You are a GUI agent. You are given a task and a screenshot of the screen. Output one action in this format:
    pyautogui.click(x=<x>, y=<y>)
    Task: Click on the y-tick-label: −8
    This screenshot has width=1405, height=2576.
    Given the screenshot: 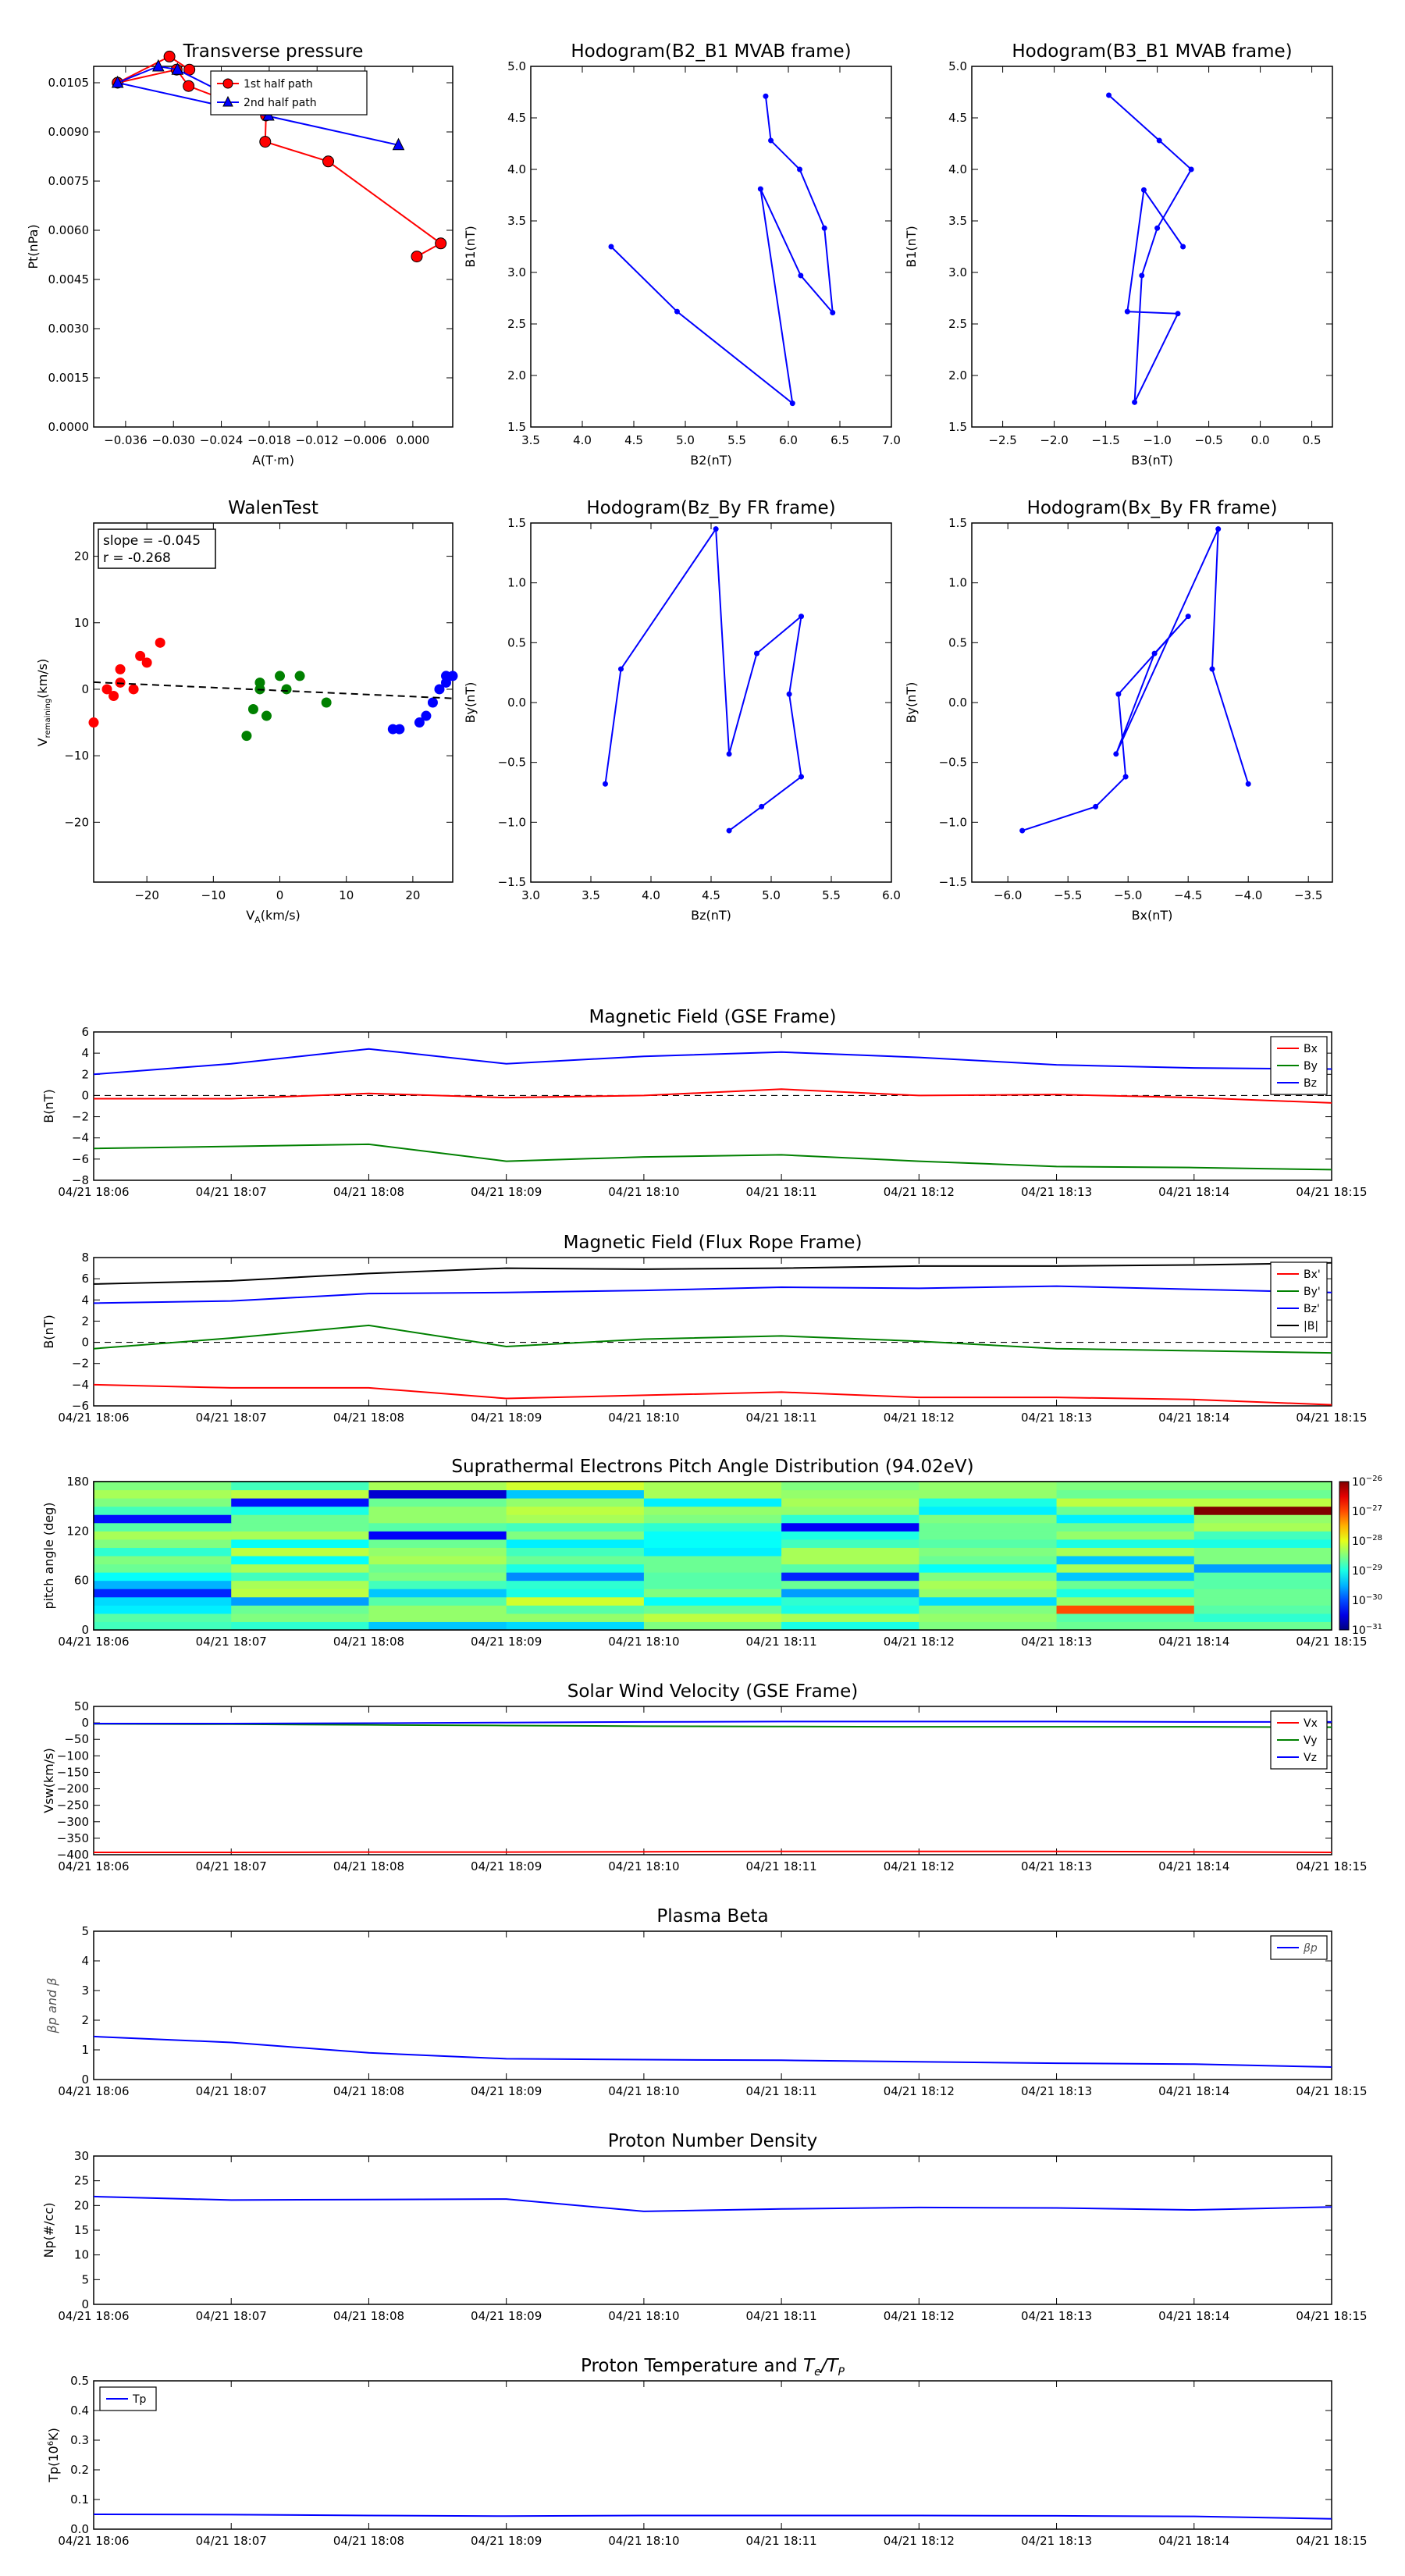 What is the action you would take?
    pyautogui.click(x=81, y=1180)
    